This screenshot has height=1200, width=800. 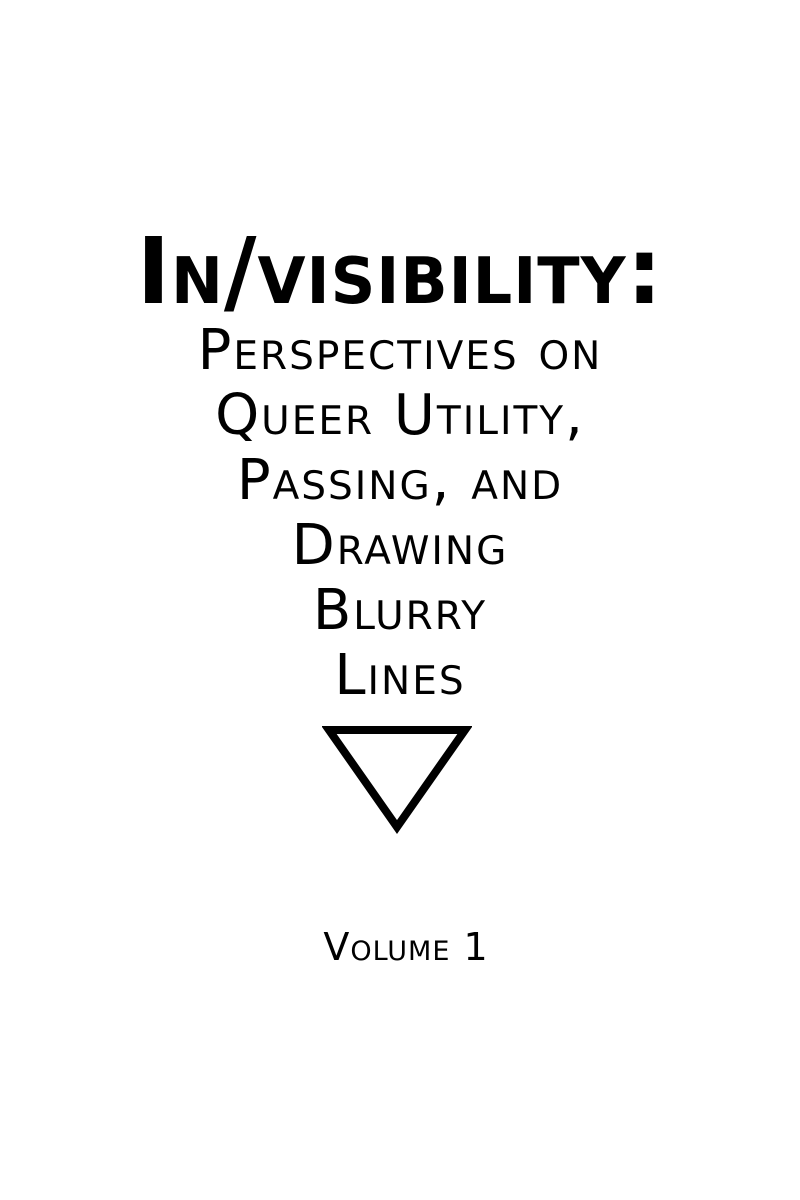 I want to click on subtitle-line: Queer Utility,, so click(x=400, y=415).